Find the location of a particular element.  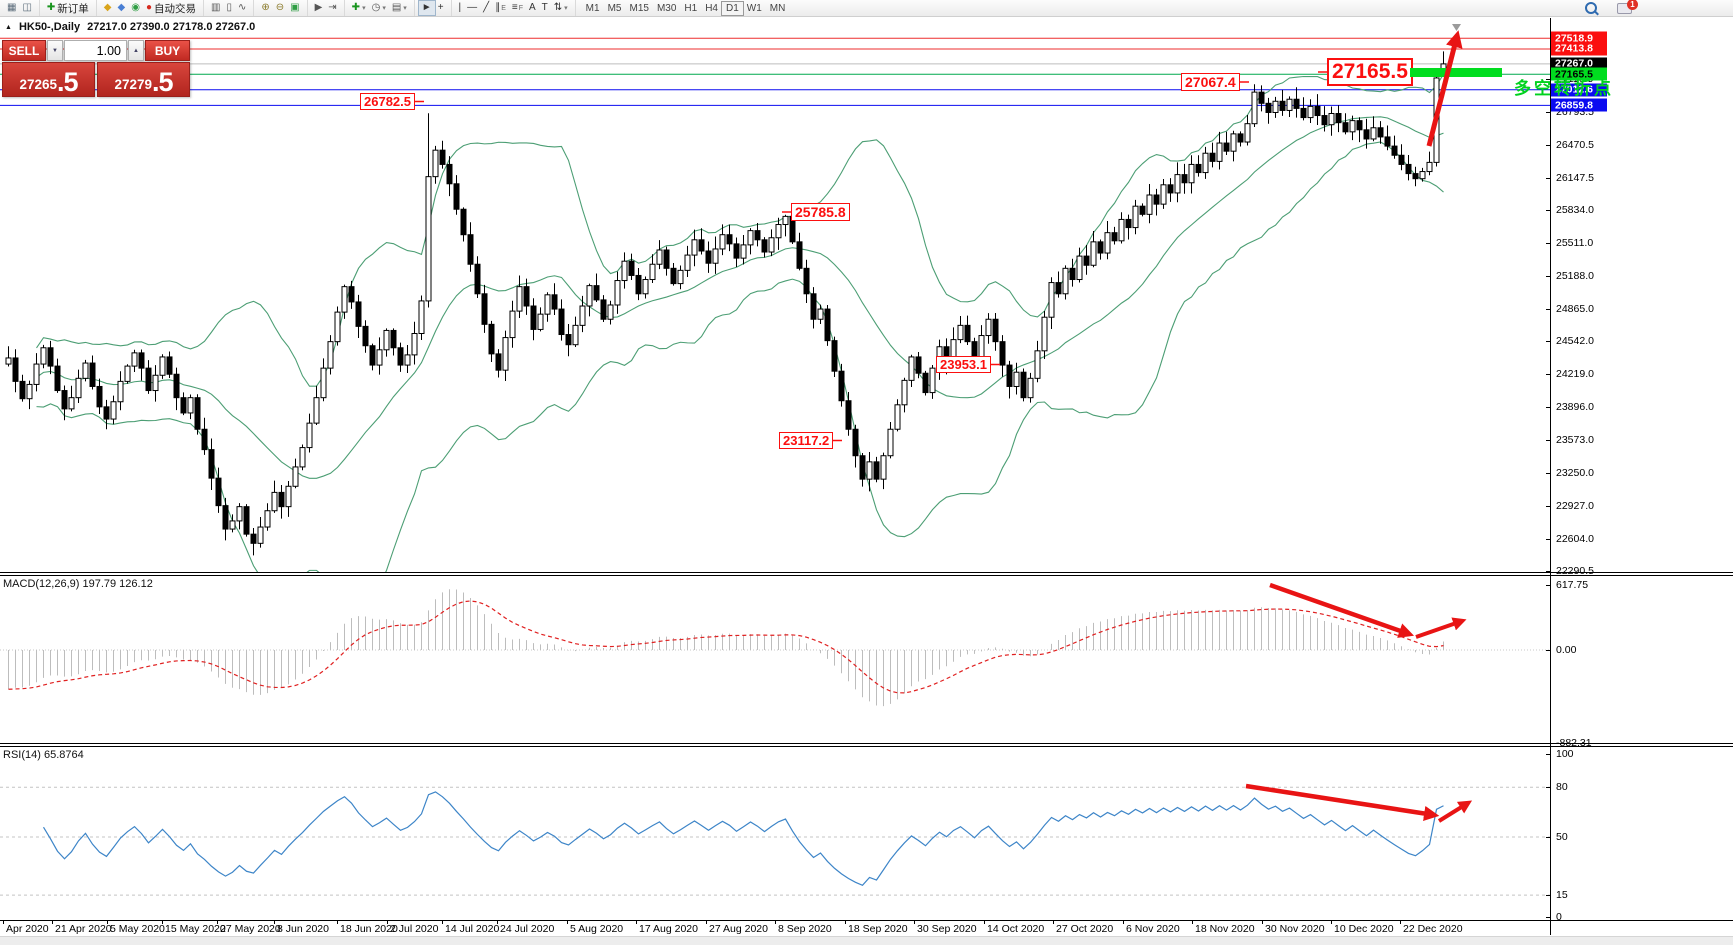

date-tick-label: 14 Oct 2020 is located at coordinates (1016, 929).